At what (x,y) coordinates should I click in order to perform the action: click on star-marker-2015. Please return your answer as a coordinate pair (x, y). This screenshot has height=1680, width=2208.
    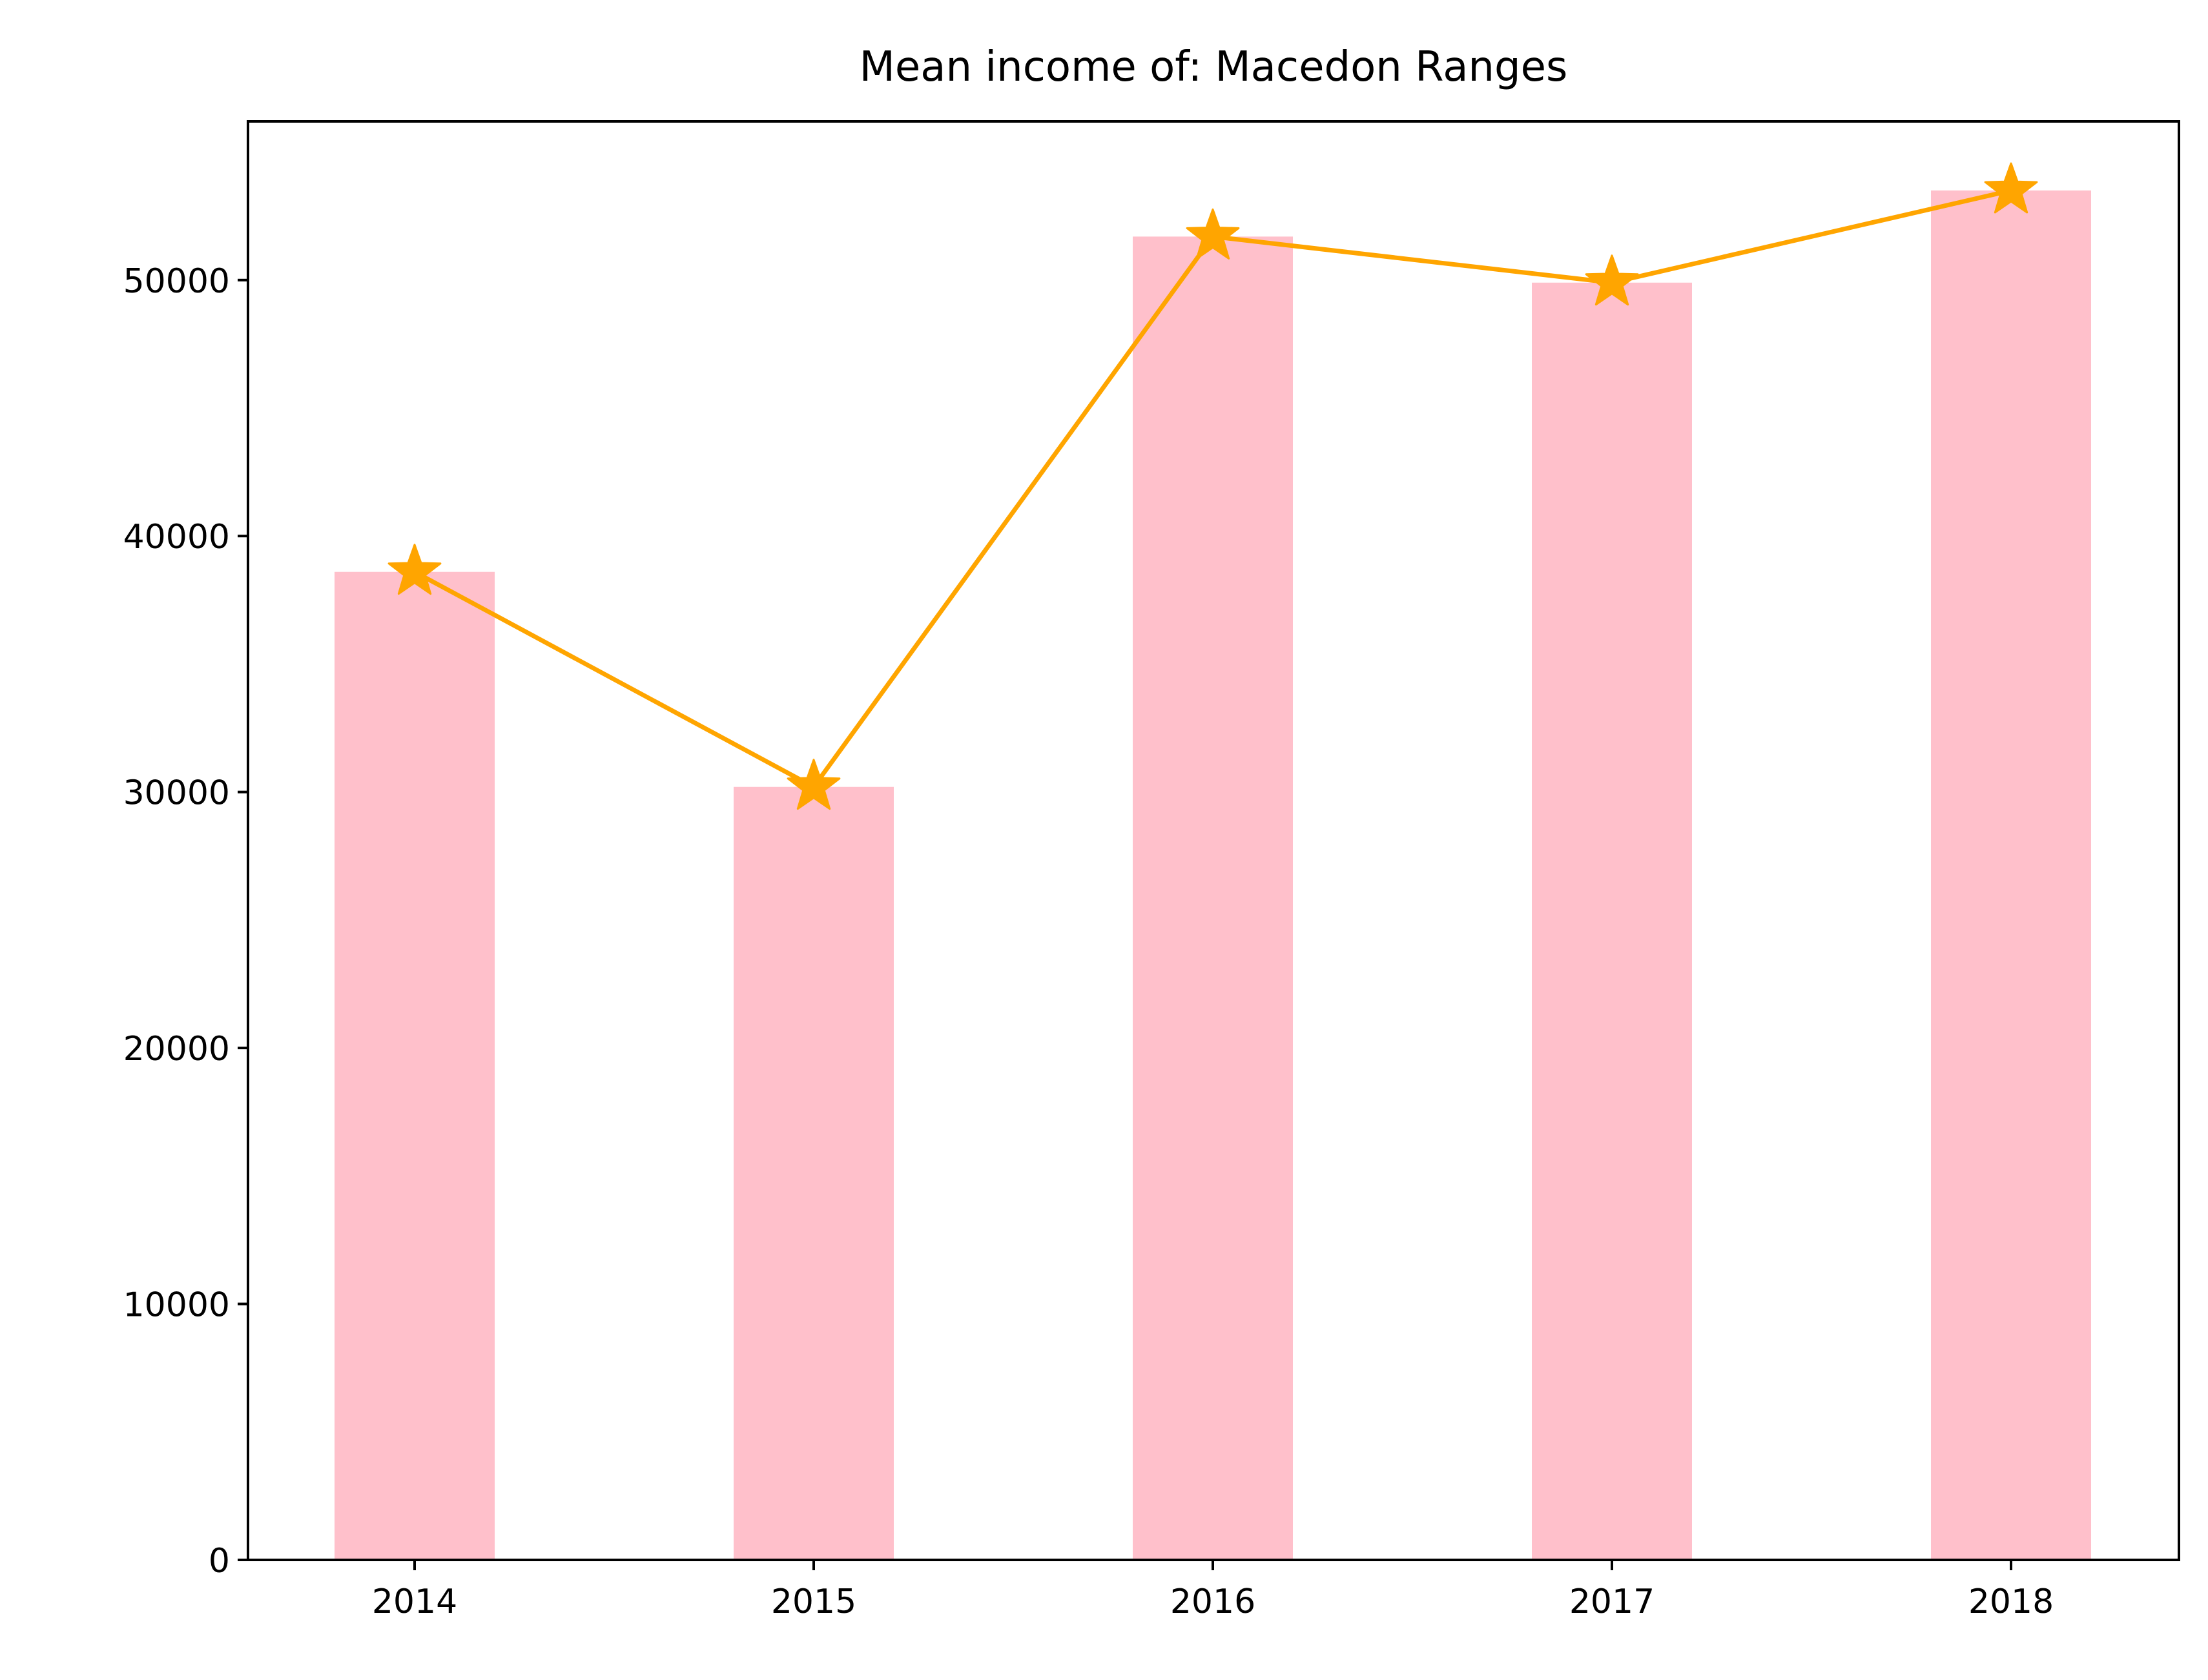
    Looking at the image, I should click on (814, 784).